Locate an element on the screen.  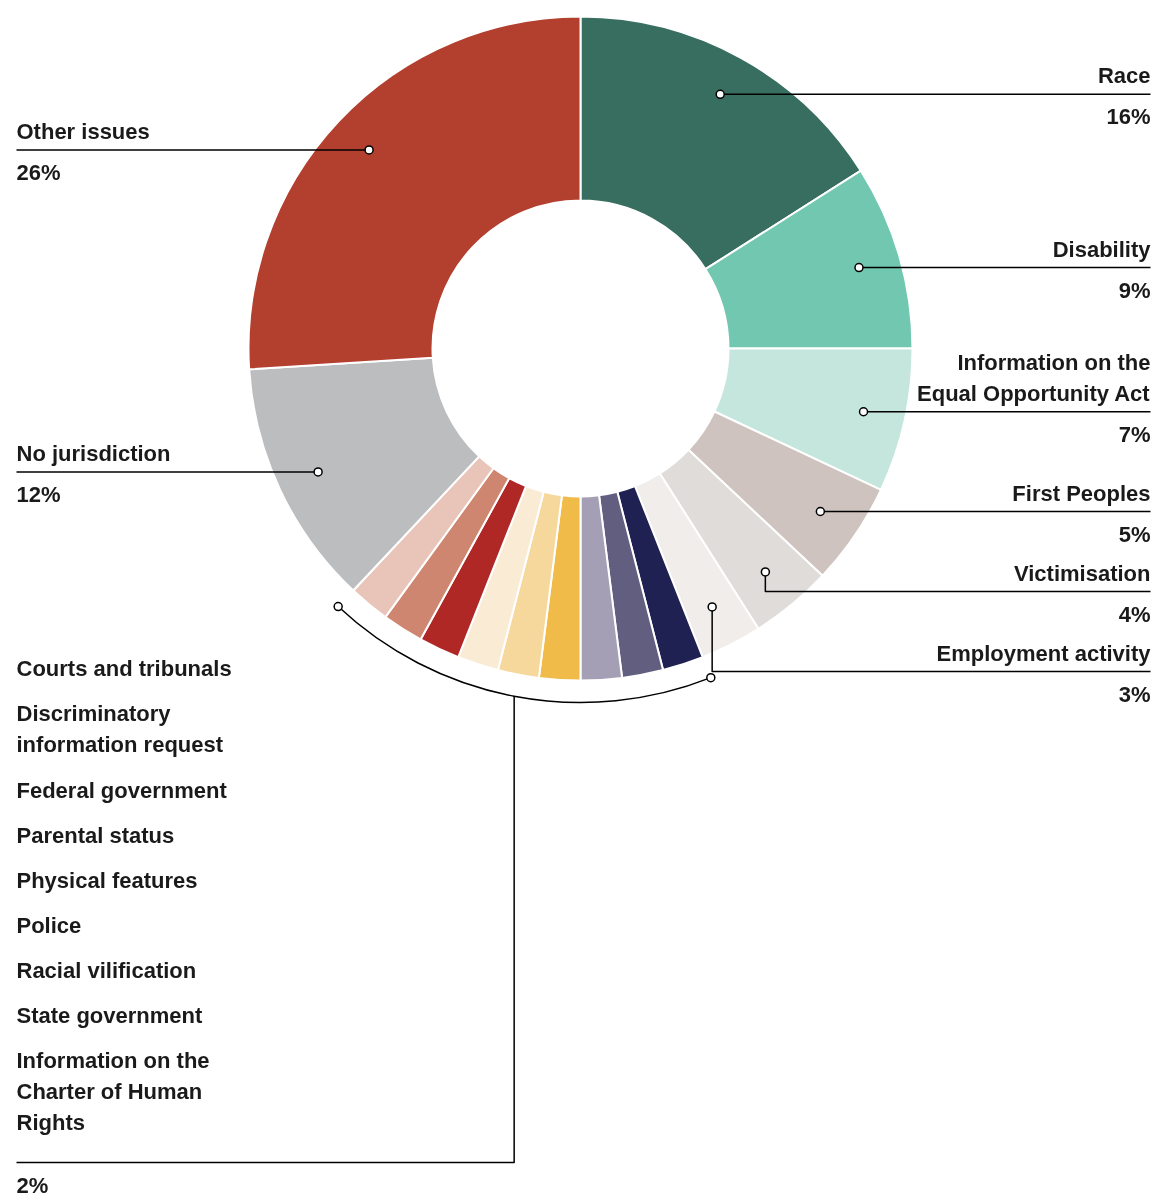
slice-label: Employment activity is located at coordinates (1044, 653).